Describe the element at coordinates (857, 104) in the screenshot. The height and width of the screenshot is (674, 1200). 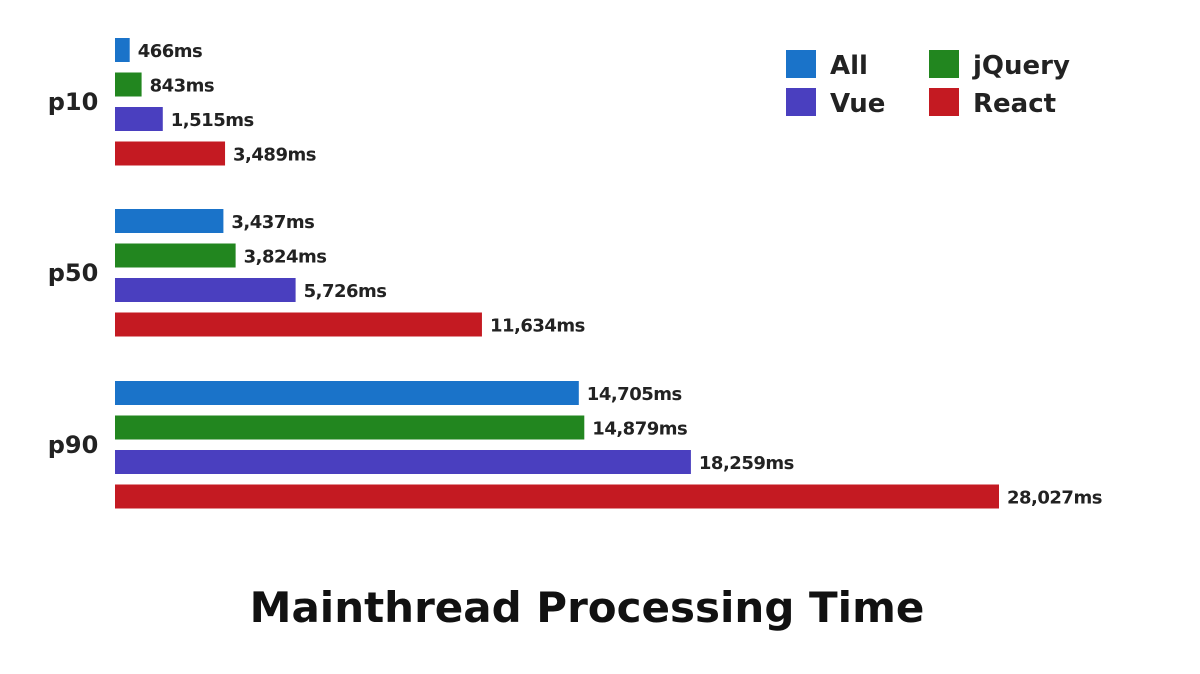
I see `legend-label-vue: Vue` at that location.